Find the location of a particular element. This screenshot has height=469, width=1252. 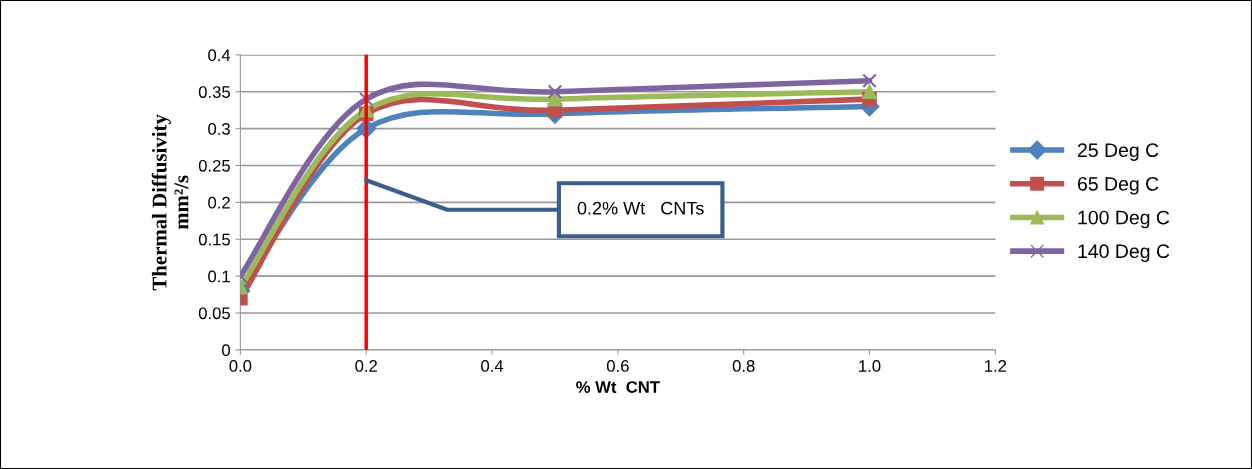

legend-label: 100 Deg C is located at coordinates (1124, 219).